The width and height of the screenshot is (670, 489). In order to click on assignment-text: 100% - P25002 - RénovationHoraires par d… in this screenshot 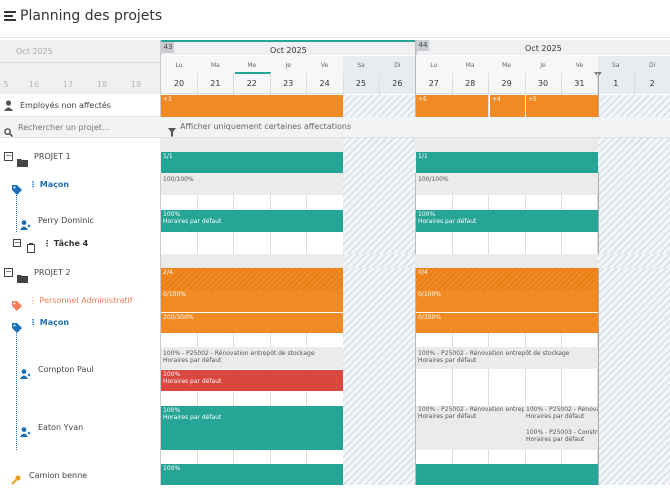, I will do `click(562, 413)`.